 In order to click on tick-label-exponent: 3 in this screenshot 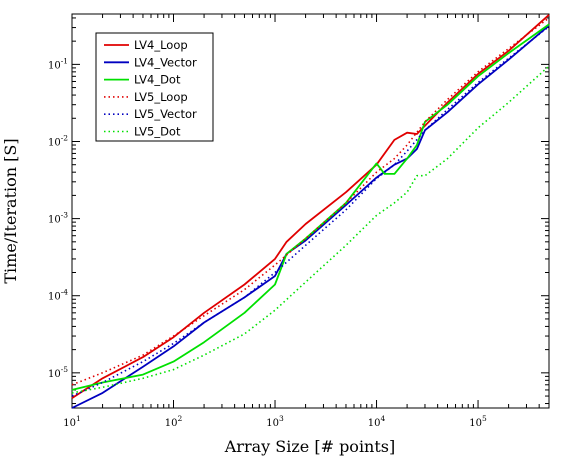, I will do `click(281, 418)`.